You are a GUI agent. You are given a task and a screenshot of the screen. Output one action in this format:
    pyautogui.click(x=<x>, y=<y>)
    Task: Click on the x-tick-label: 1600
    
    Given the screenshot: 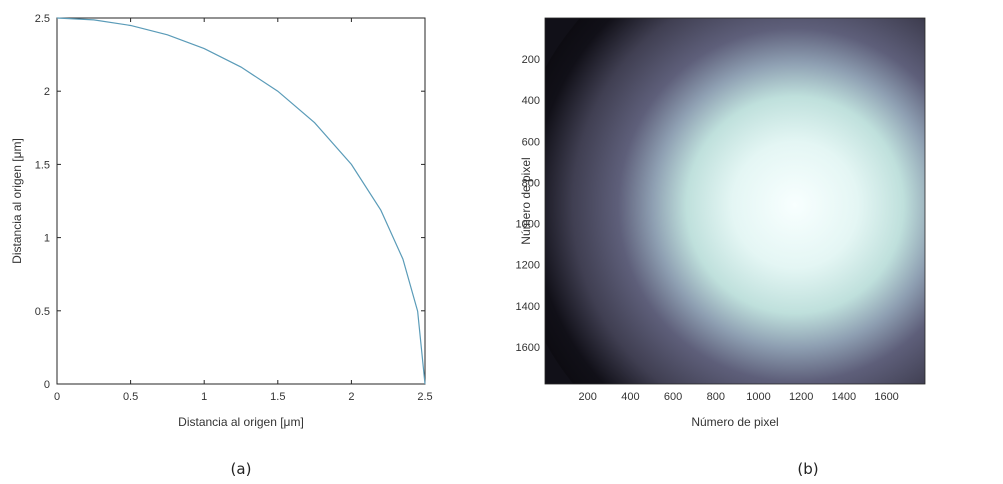 What is the action you would take?
    pyautogui.click(x=886, y=397)
    